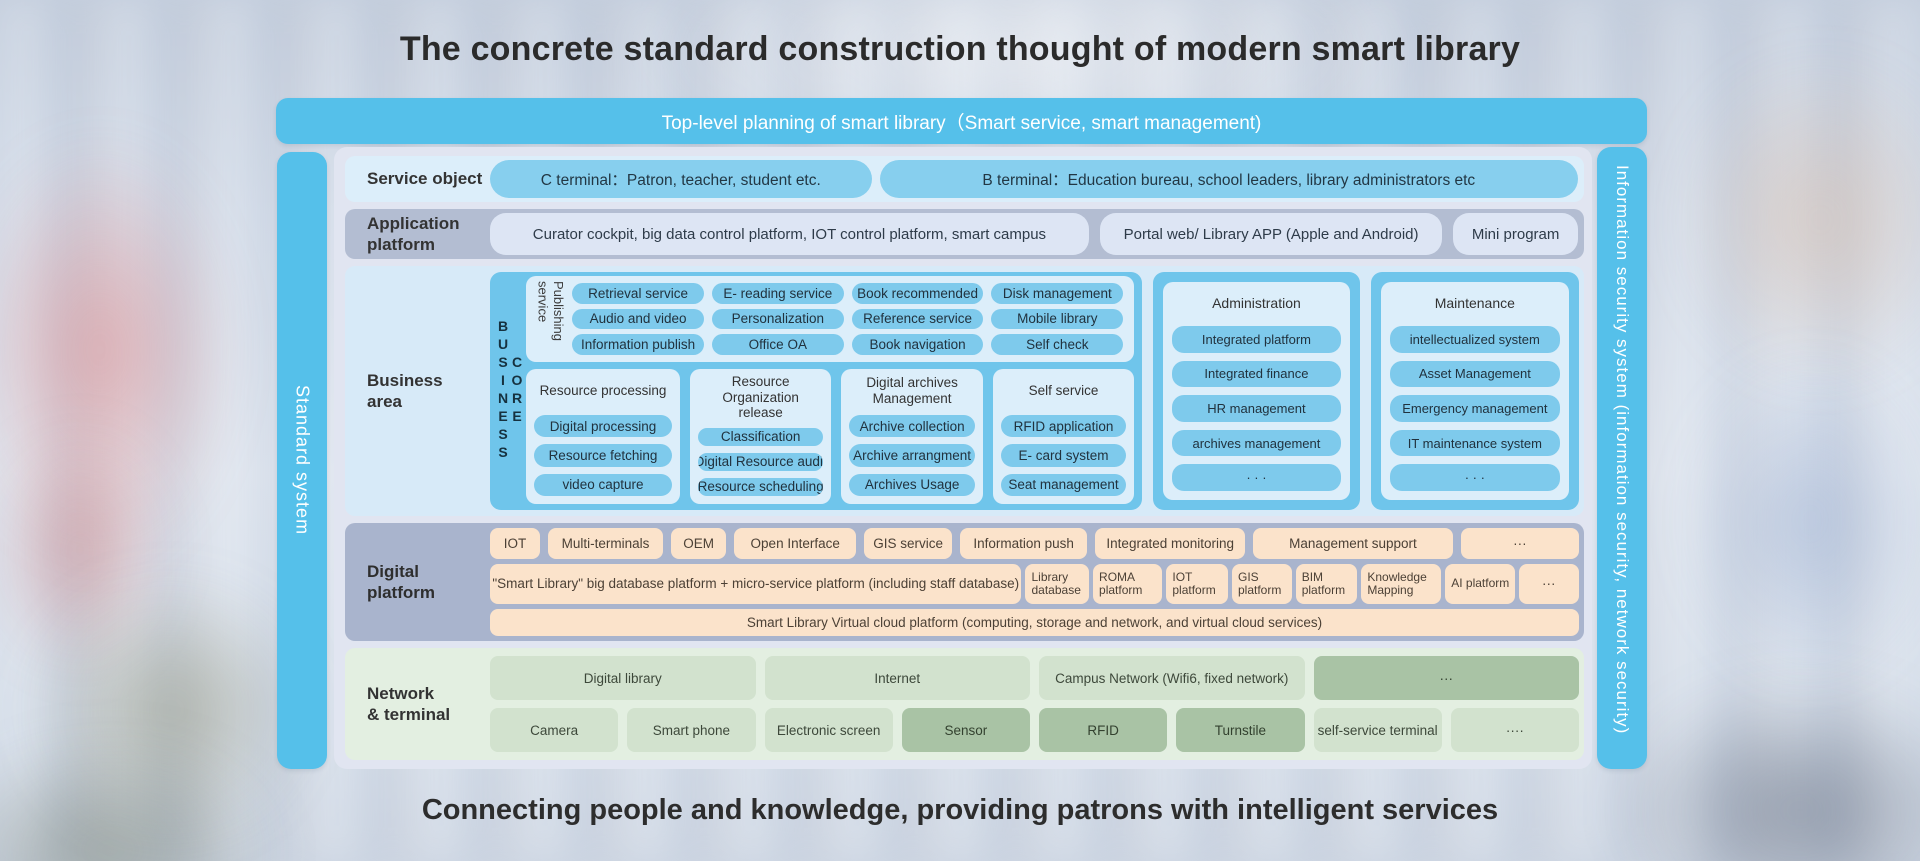  I want to click on chip-classification: Classification, so click(760, 436).